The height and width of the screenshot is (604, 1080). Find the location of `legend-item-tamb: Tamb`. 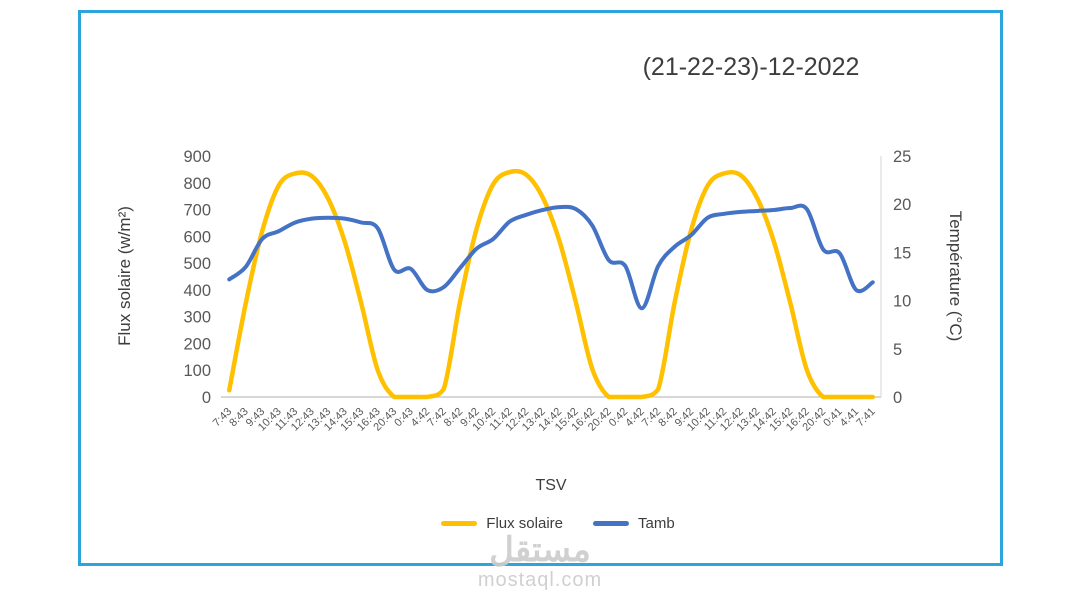

legend-item-tamb: Tamb is located at coordinates (634, 523).